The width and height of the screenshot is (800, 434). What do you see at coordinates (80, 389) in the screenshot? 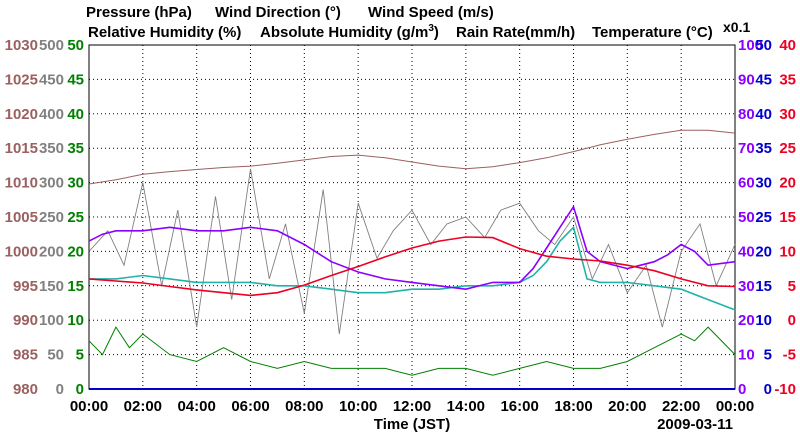
I see `y-tick-wind_speed: 0` at bounding box center [80, 389].